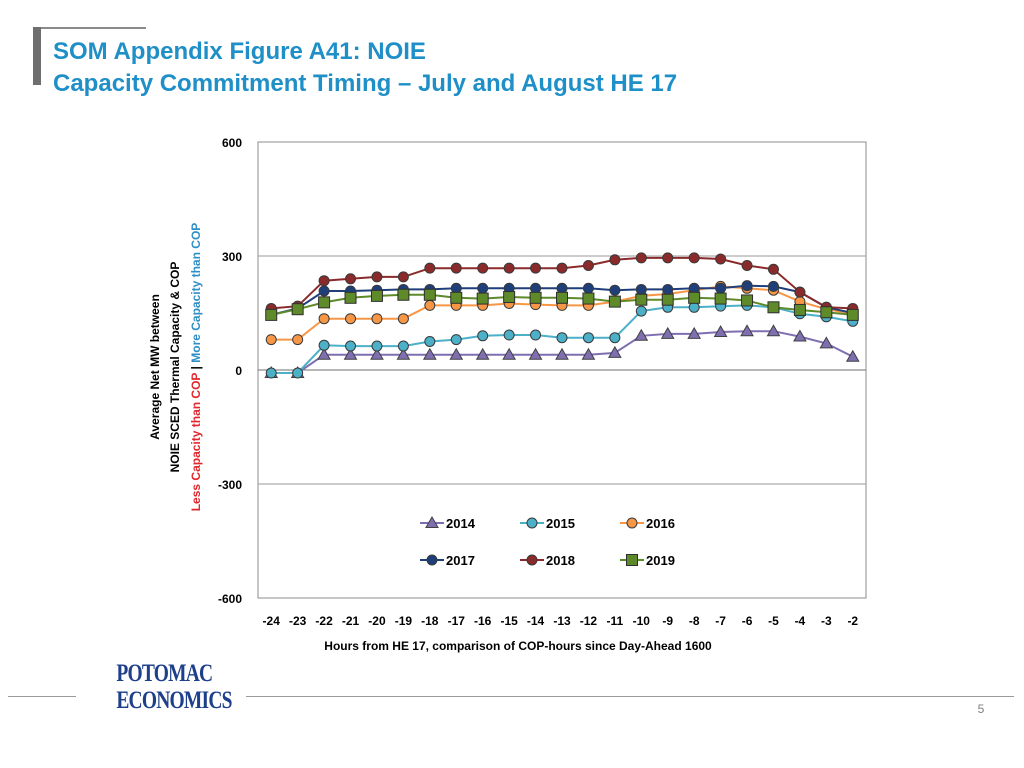  What do you see at coordinates (509, 621) in the screenshot?
I see `x-tick-label: -15` at bounding box center [509, 621].